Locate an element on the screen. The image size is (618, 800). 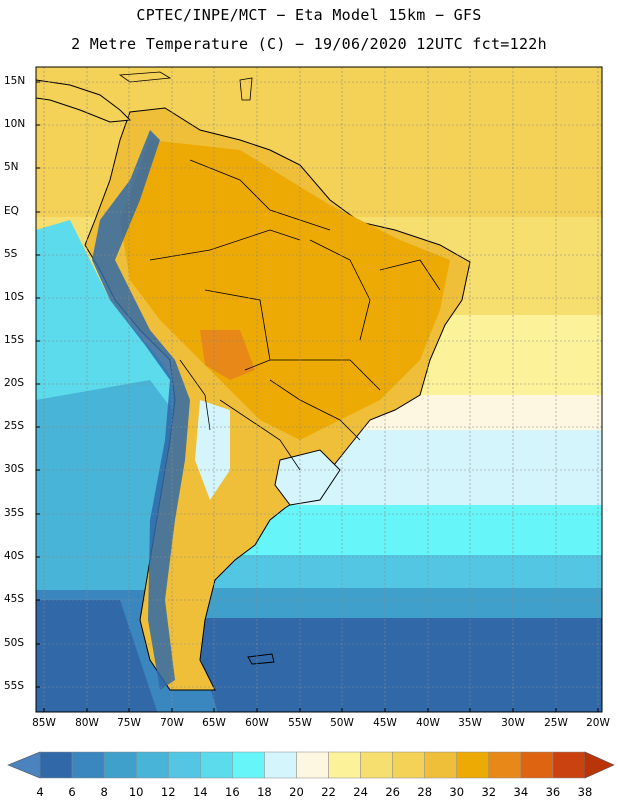
colorbar-label: 32 is located at coordinates (489, 792).